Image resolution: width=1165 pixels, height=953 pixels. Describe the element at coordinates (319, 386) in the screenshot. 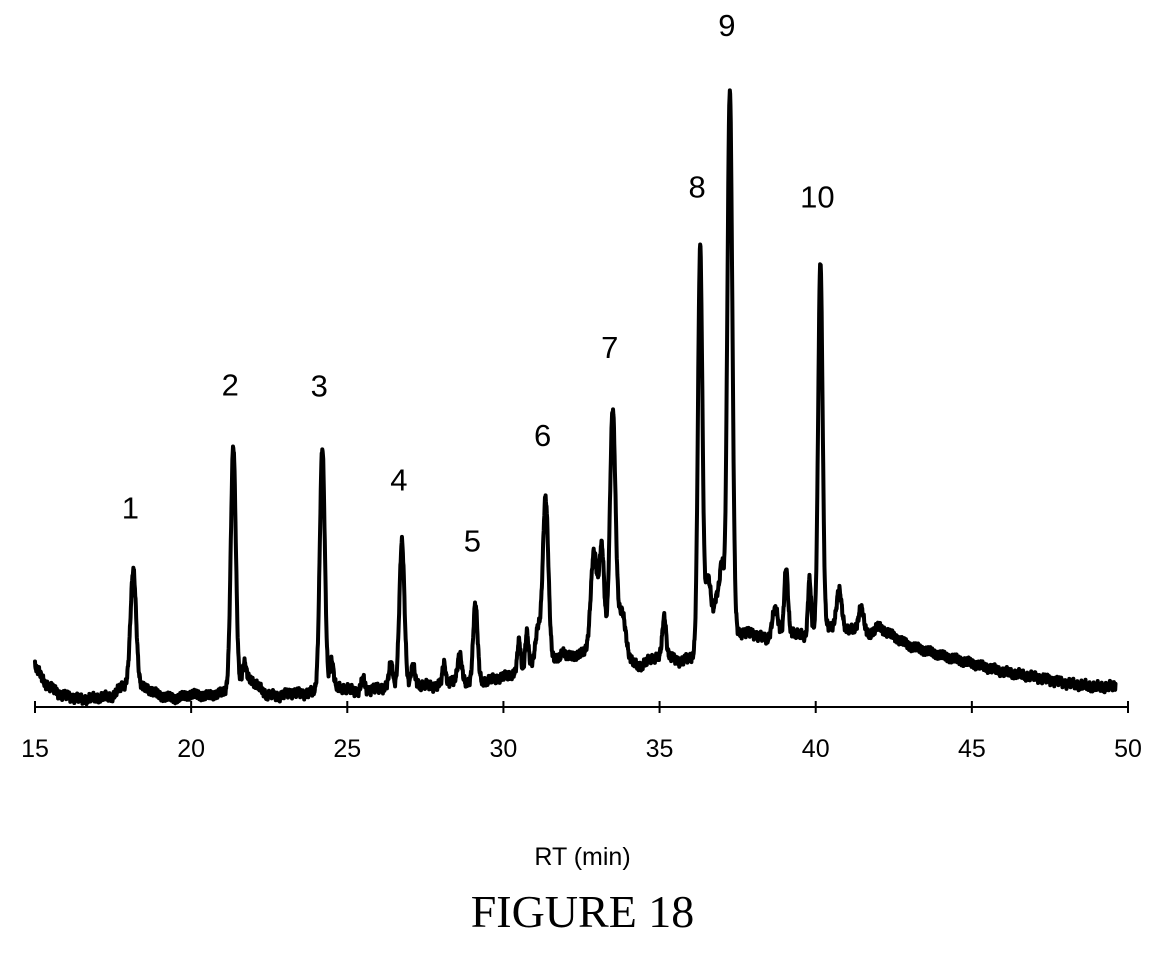

I see `peak-label: 3` at that location.